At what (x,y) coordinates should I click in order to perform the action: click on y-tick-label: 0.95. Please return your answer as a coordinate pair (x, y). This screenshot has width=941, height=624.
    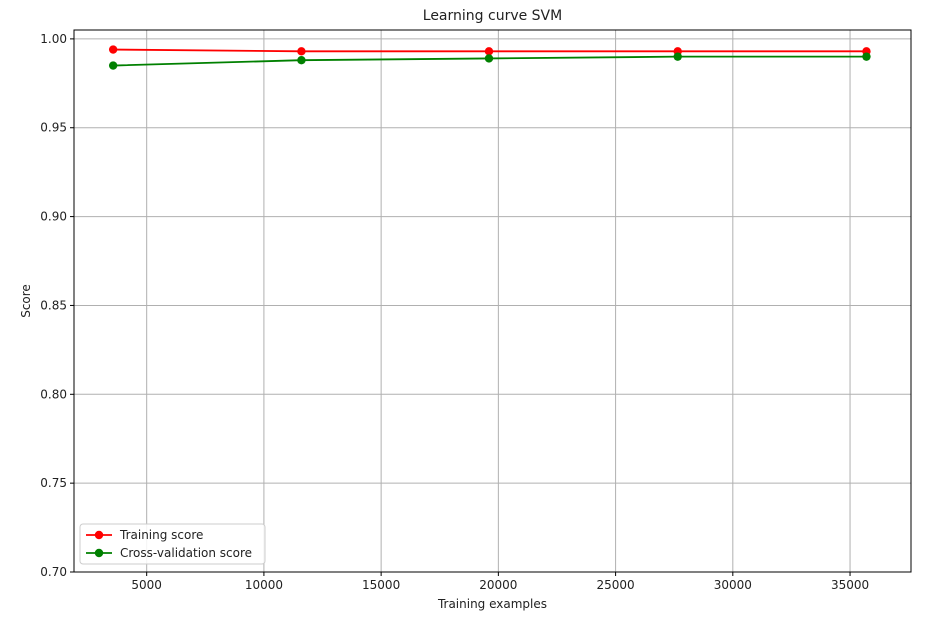
    Looking at the image, I should click on (53, 128).